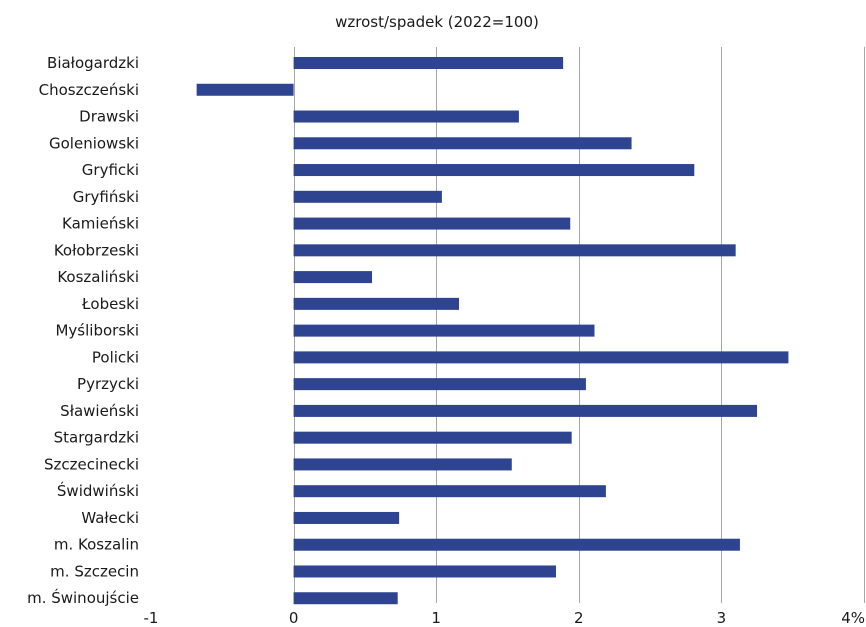  I want to click on chart-title: wzrost/spadek (2022=100), so click(437, 22).